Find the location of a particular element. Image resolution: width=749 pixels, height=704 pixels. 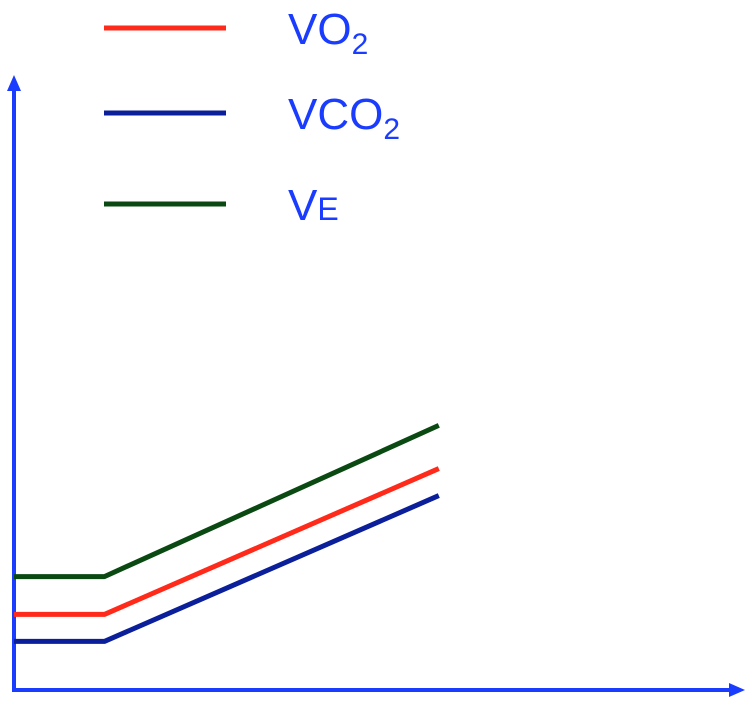

x-axis-arrowhead is located at coordinates (737, 690).